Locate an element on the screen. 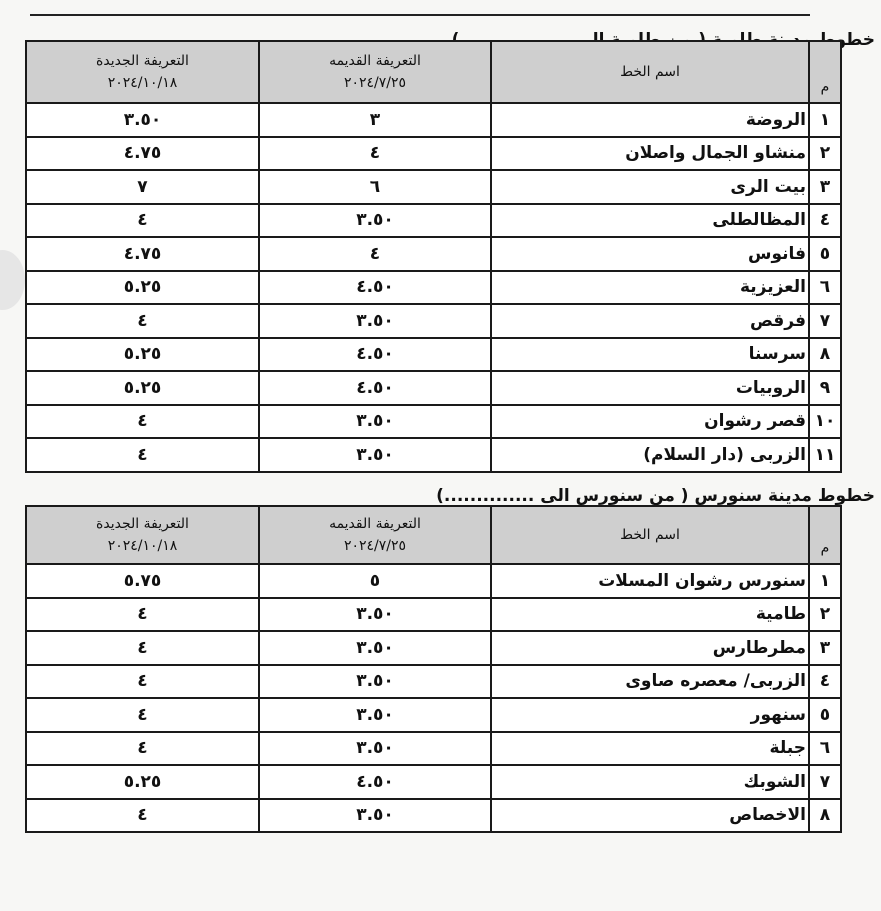 The height and width of the screenshot is (911, 881). col-new-fare-header: التعريفة الجديدة ٢٠٢٤/١٠/١٨ is located at coordinates (142, 535).